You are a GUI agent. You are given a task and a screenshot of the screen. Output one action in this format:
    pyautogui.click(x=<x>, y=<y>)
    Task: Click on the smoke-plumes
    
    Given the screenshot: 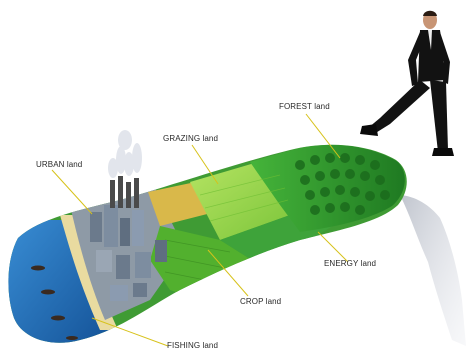 What is the action you would take?
    pyautogui.click(x=125, y=154)
    